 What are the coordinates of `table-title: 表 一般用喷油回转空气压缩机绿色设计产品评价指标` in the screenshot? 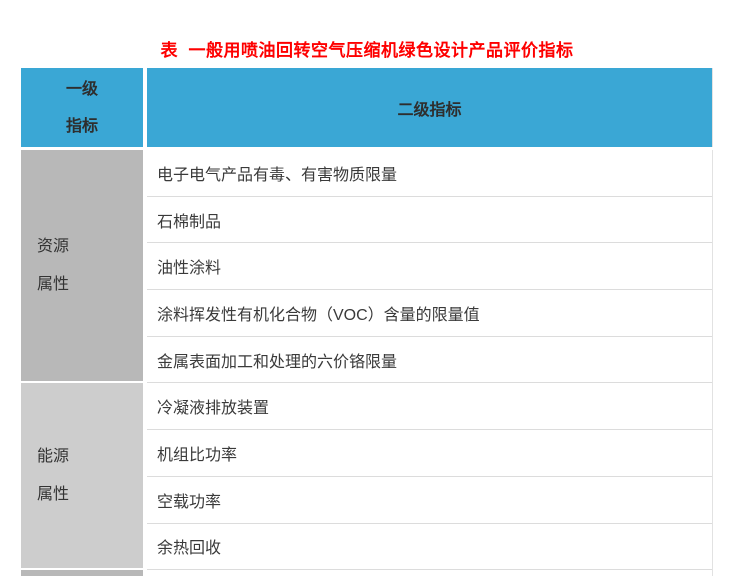 It's located at (367, 50).